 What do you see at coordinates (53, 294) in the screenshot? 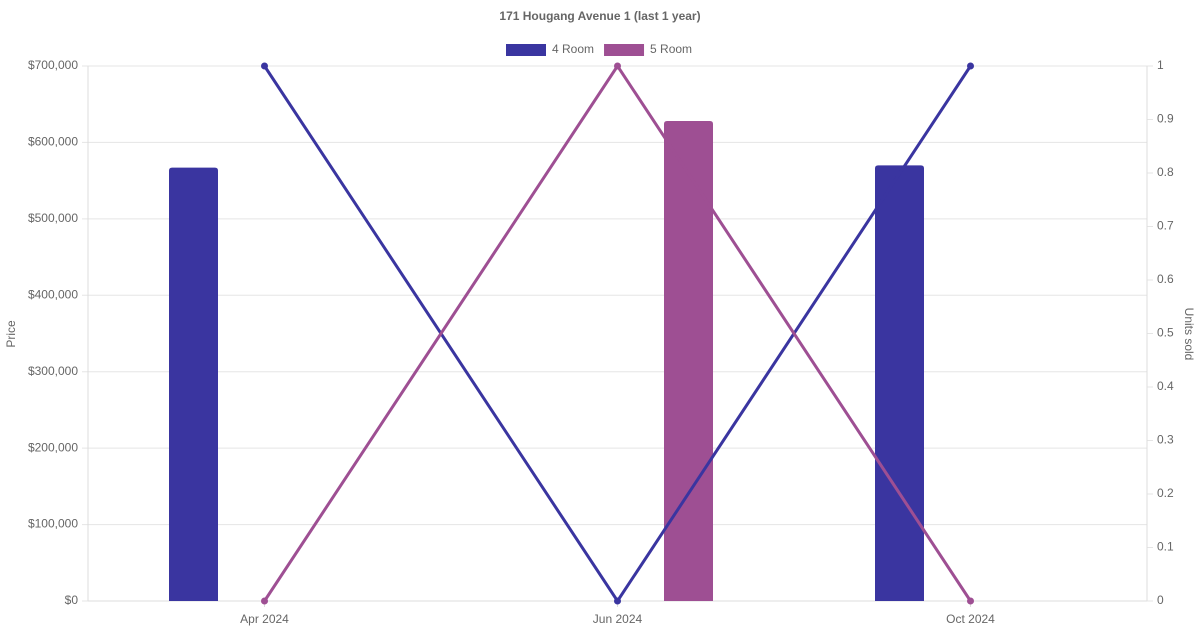
I see `y-tick-label: $400,000` at bounding box center [53, 294].